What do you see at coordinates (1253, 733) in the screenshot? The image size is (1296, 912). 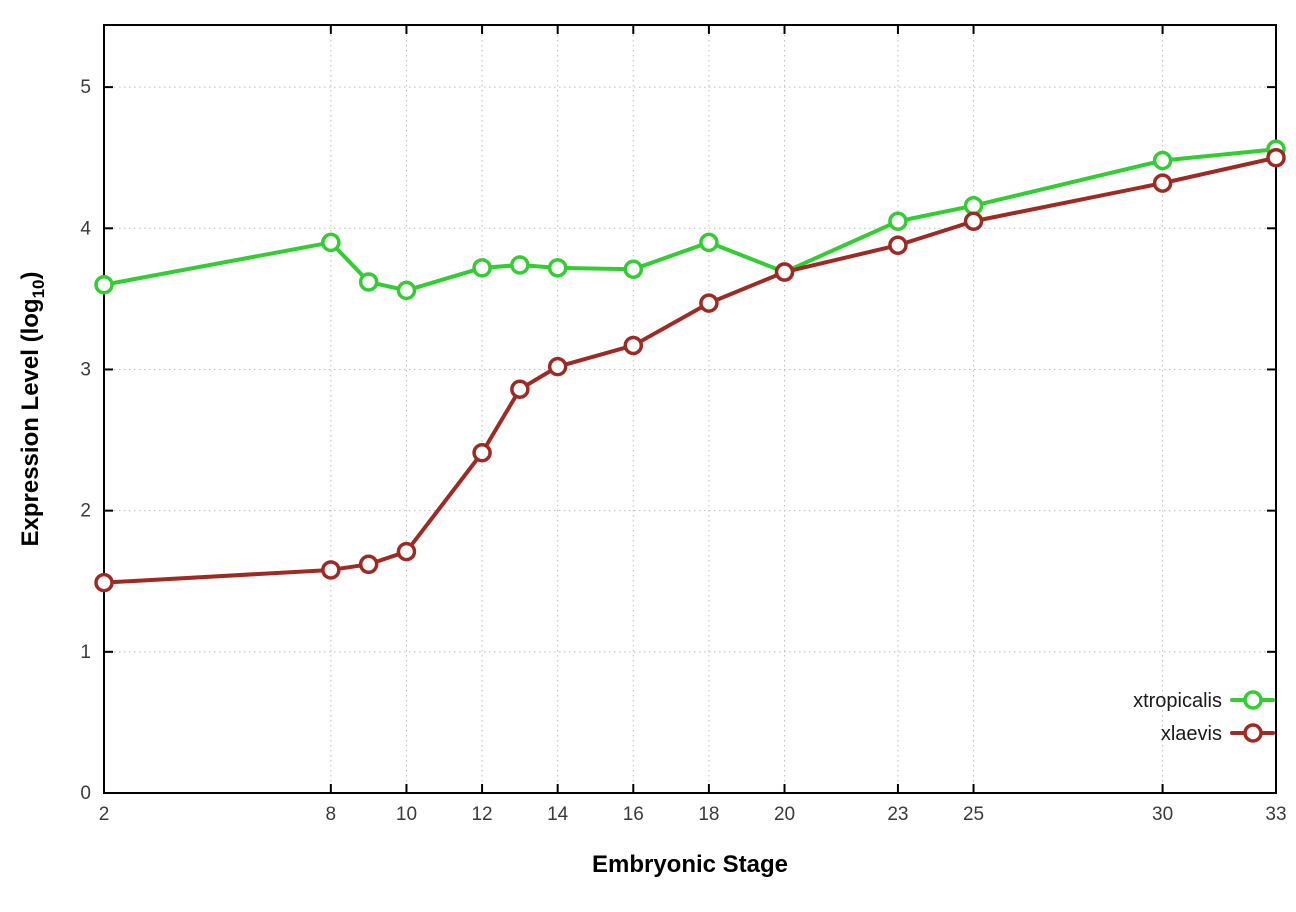 I see `legend-marker-xlaevis` at bounding box center [1253, 733].